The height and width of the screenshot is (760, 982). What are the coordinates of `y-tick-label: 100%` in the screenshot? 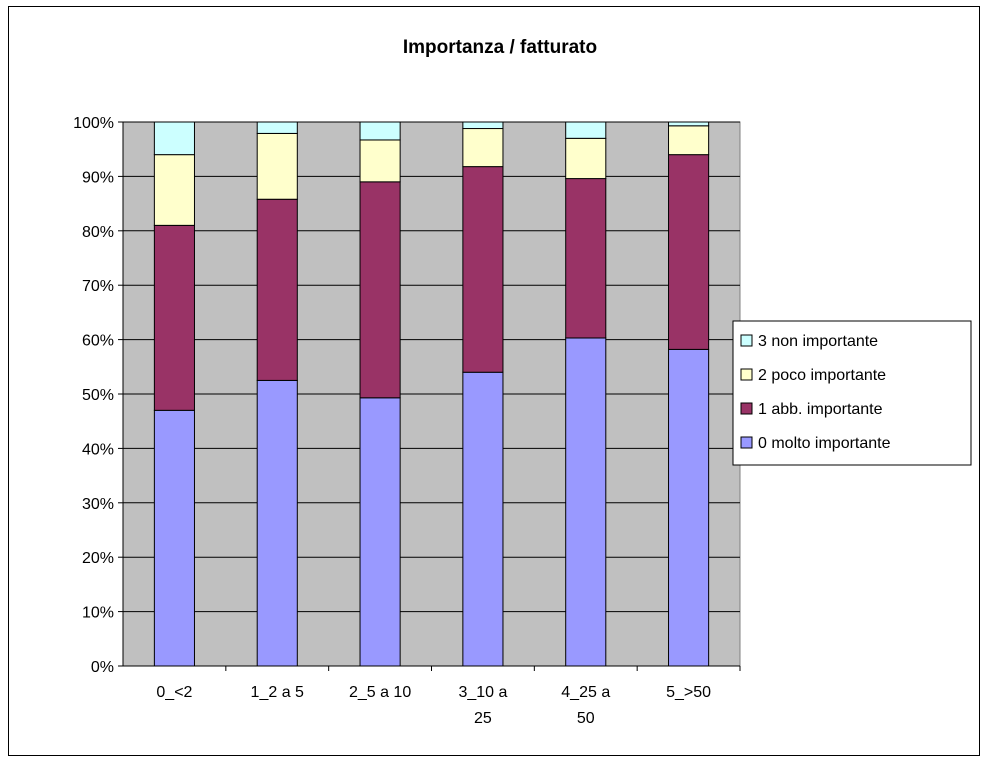 It's located at (93, 123).